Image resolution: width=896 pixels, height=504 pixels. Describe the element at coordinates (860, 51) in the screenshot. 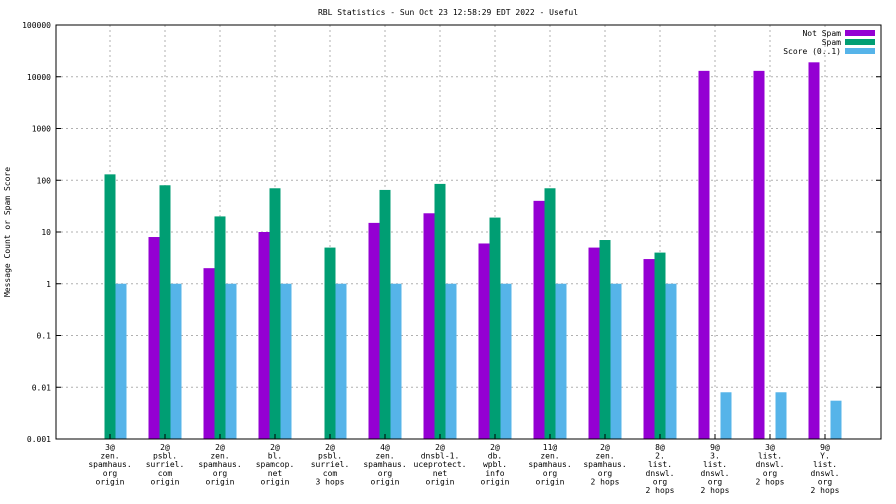

I see `legend-swatch` at that location.